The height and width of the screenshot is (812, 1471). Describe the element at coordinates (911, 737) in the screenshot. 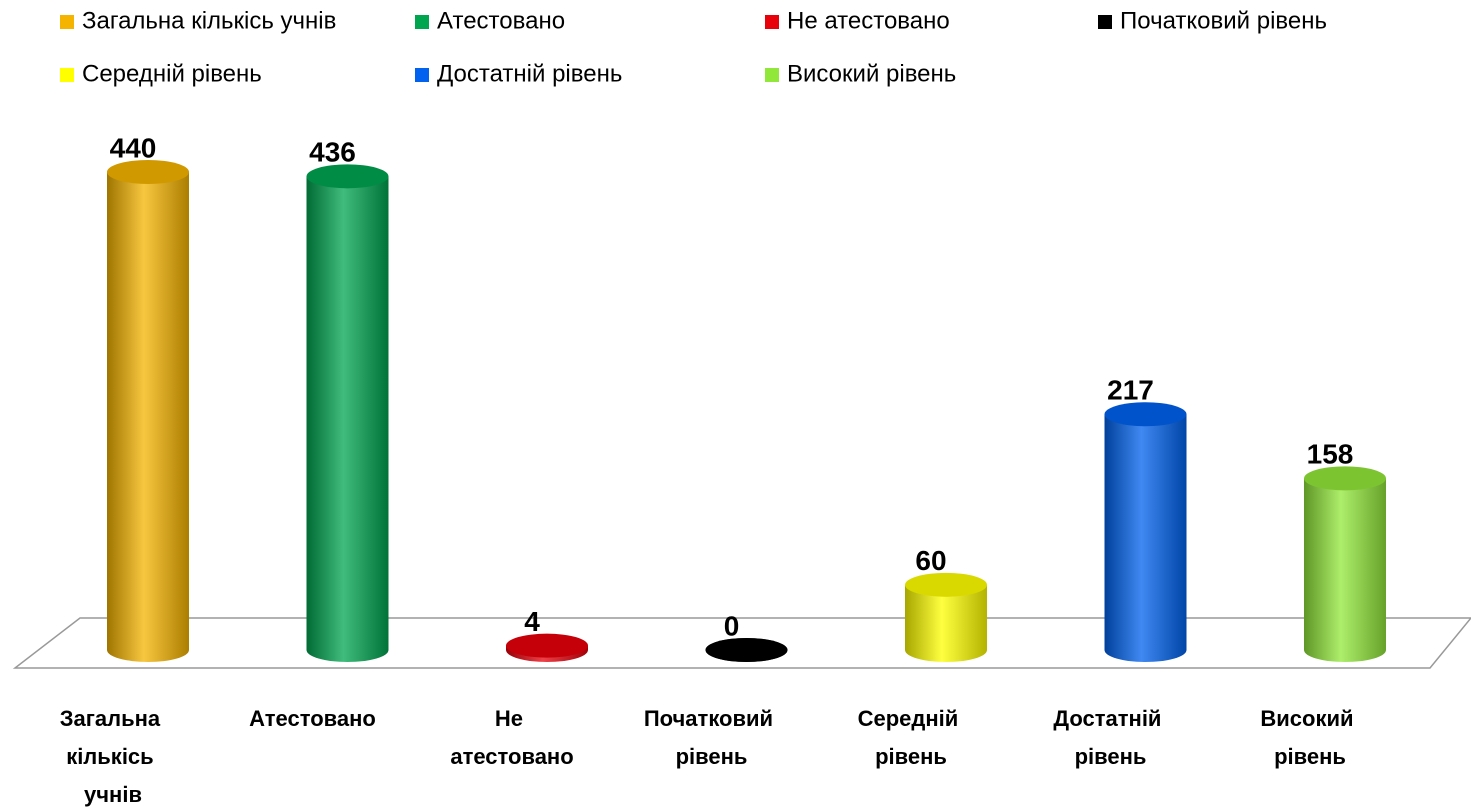

I see `x-tick-label: Середній рівень` at that location.